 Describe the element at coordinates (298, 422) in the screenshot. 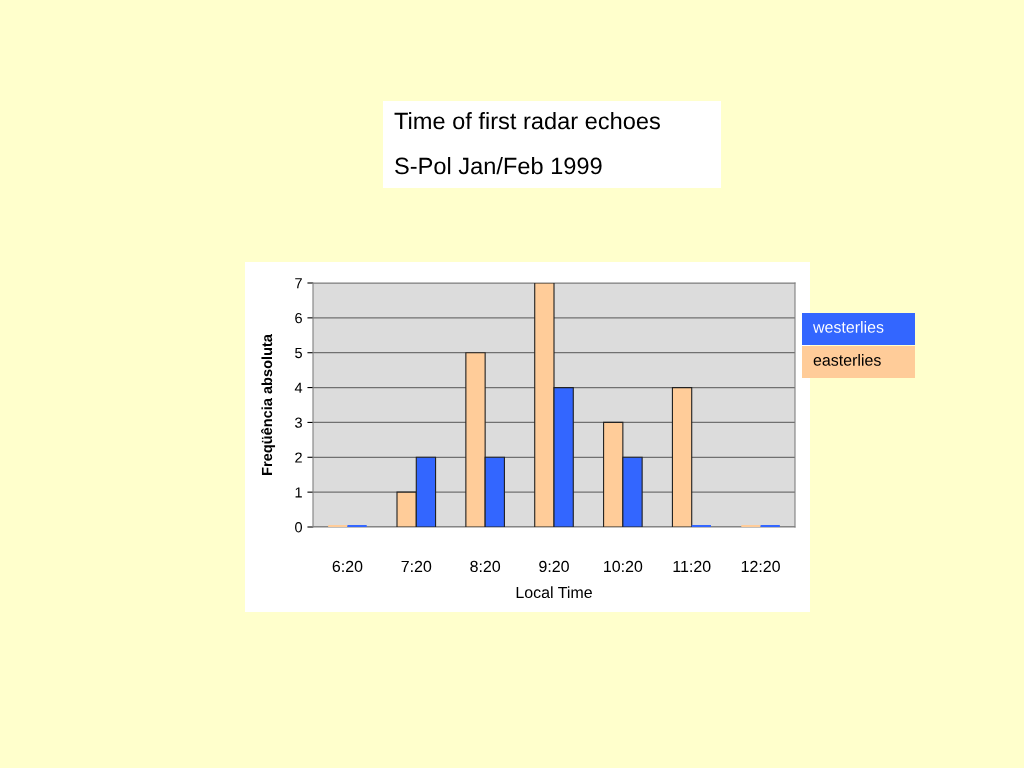

I see `y-tick-label: 3` at that location.